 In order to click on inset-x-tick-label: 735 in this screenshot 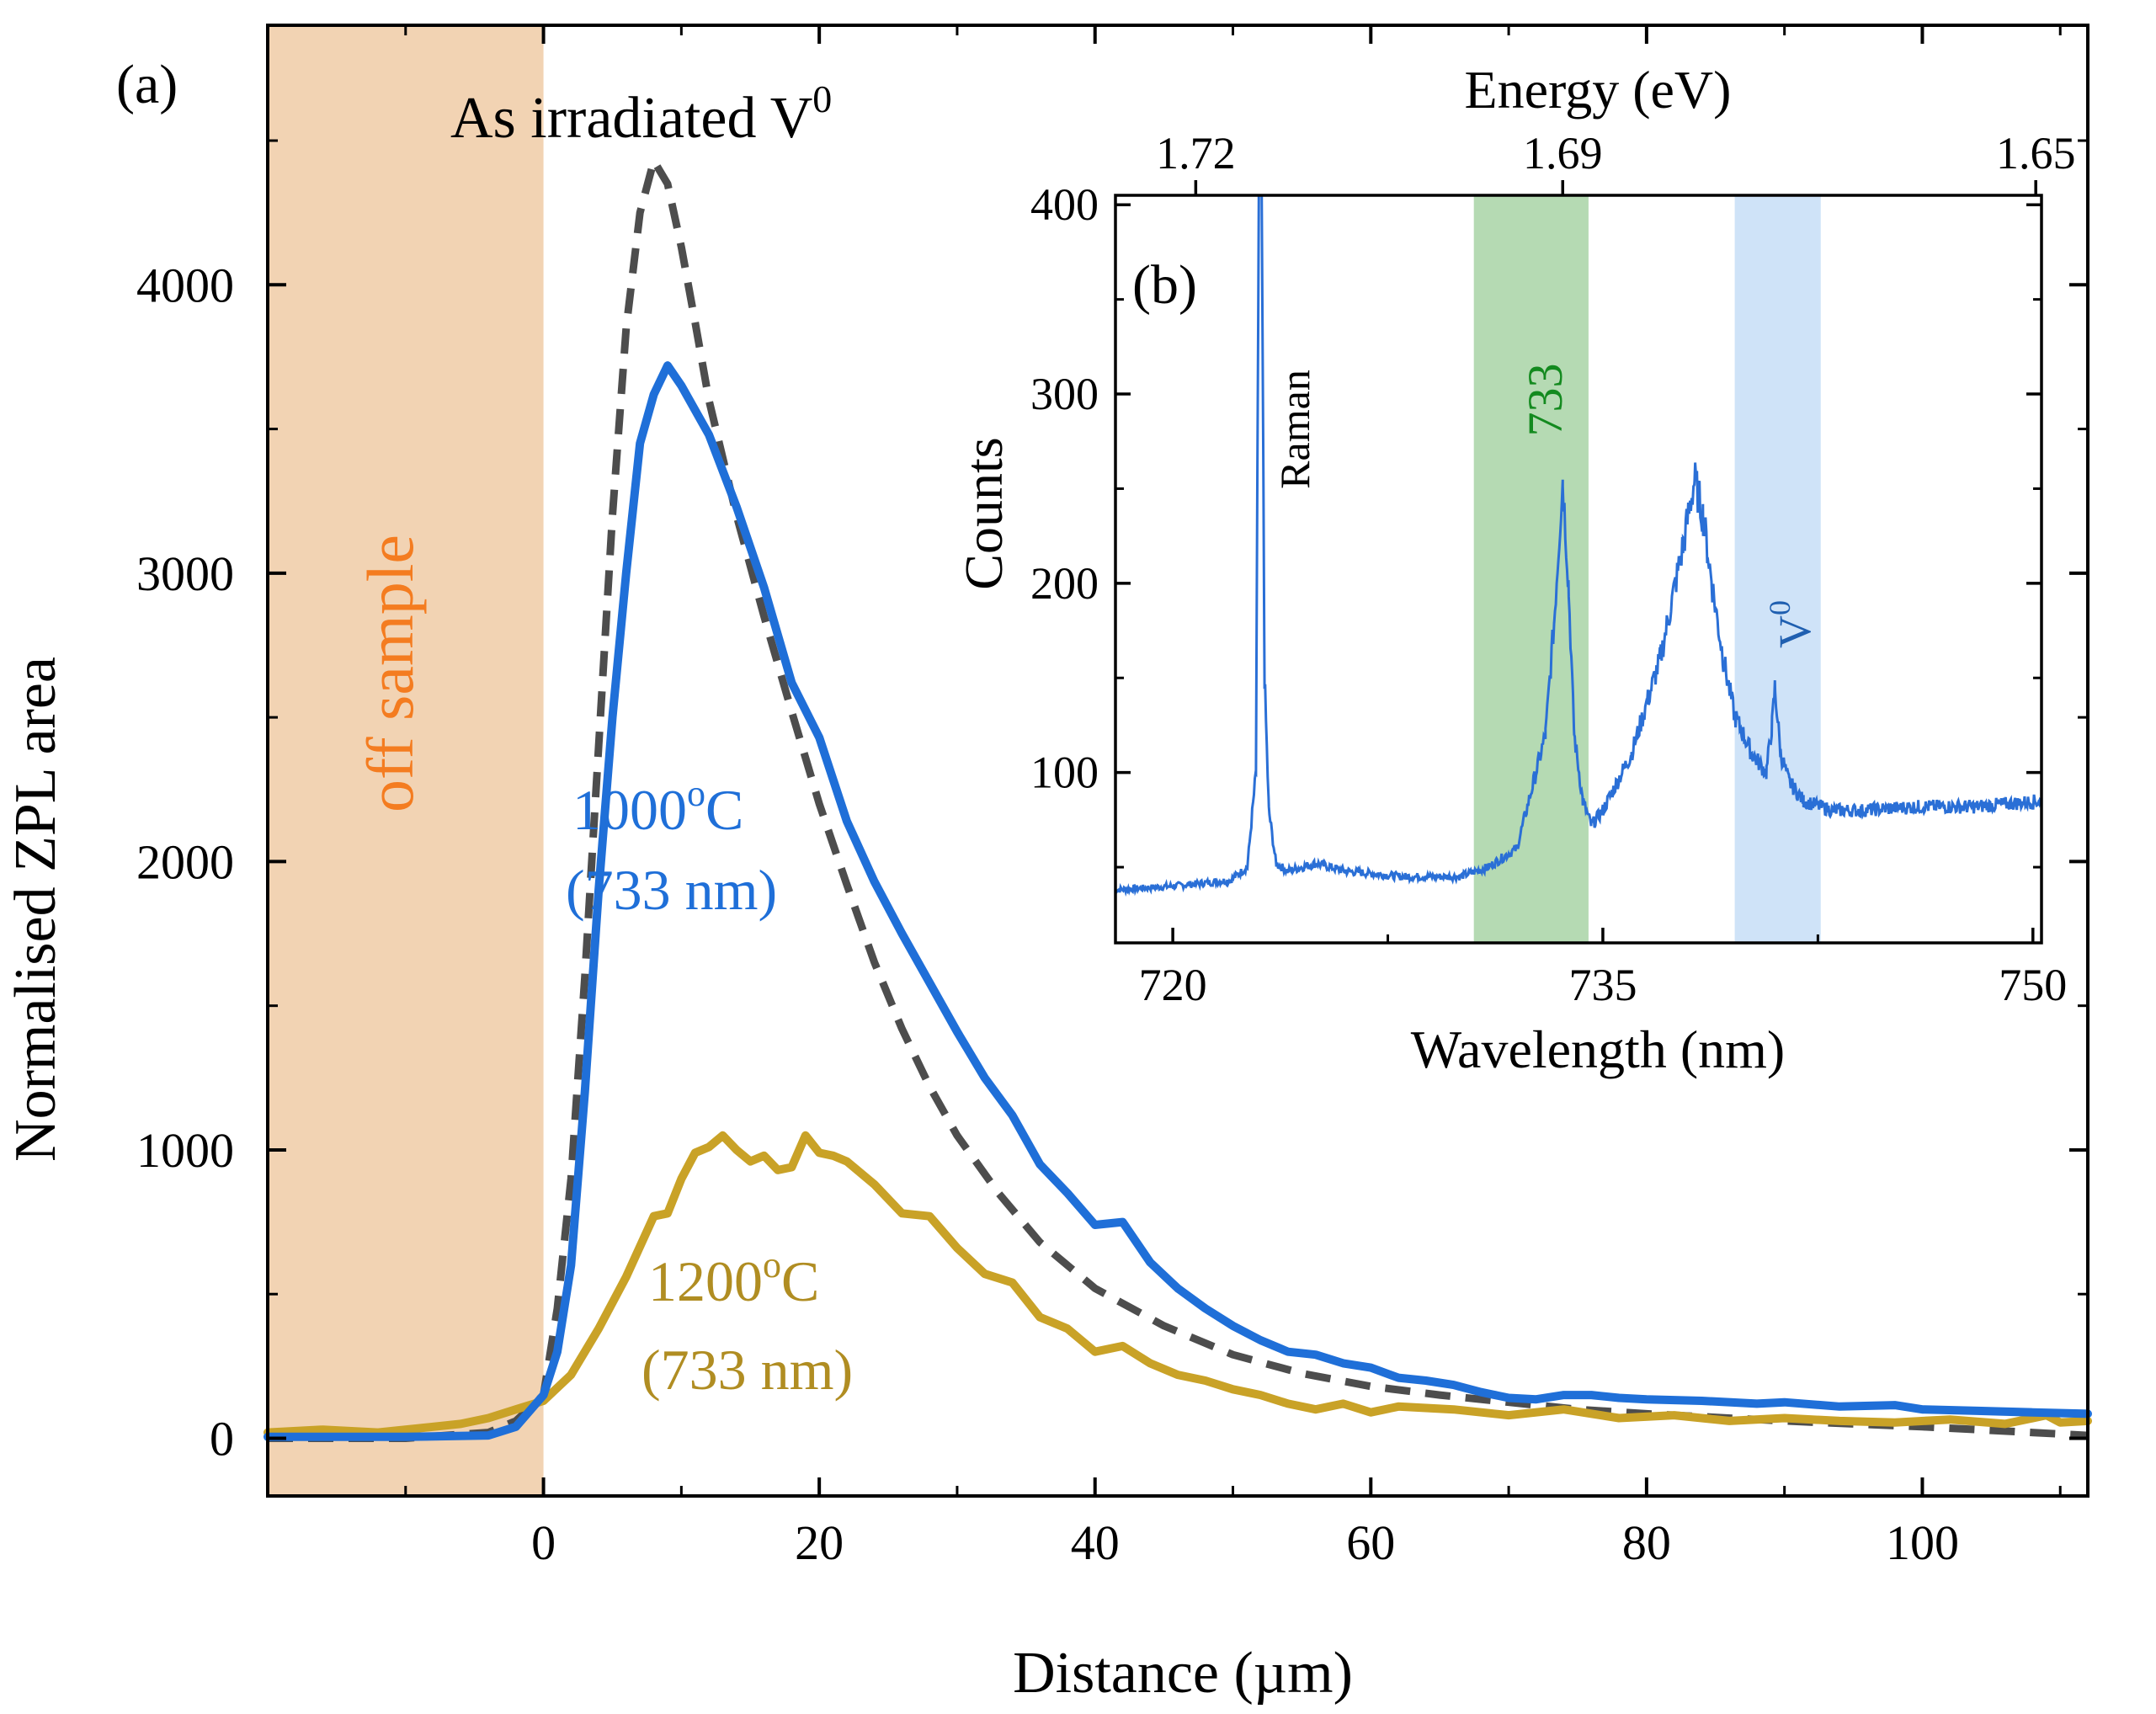, I will do `click(1603, 985)`.